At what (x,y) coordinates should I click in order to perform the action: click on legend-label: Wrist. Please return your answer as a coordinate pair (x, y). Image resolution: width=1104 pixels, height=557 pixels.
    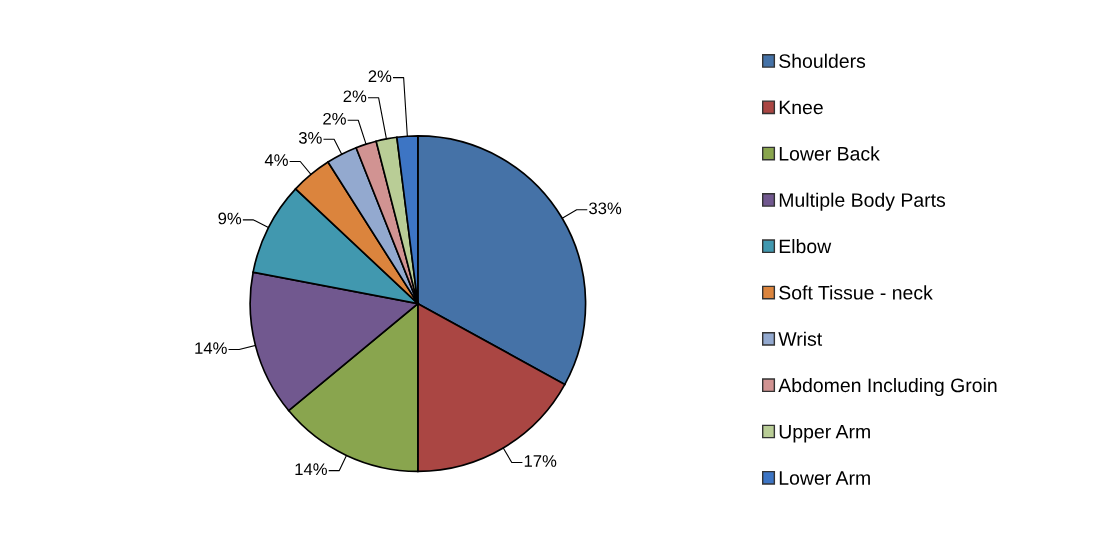
    Looking at the image, I should click on (800, 338).